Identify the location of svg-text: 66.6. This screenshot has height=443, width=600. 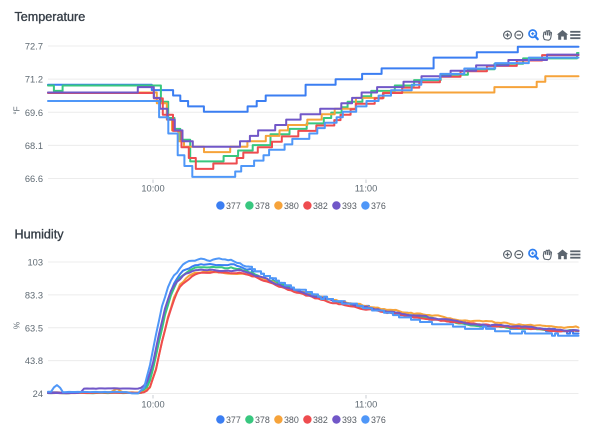
(34, 179).